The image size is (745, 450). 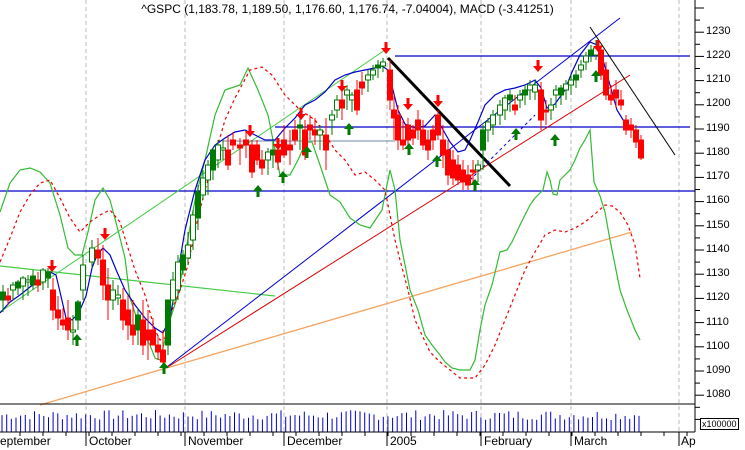 I want to click on y-tick-label: 1200, so click(x=718, y=103).